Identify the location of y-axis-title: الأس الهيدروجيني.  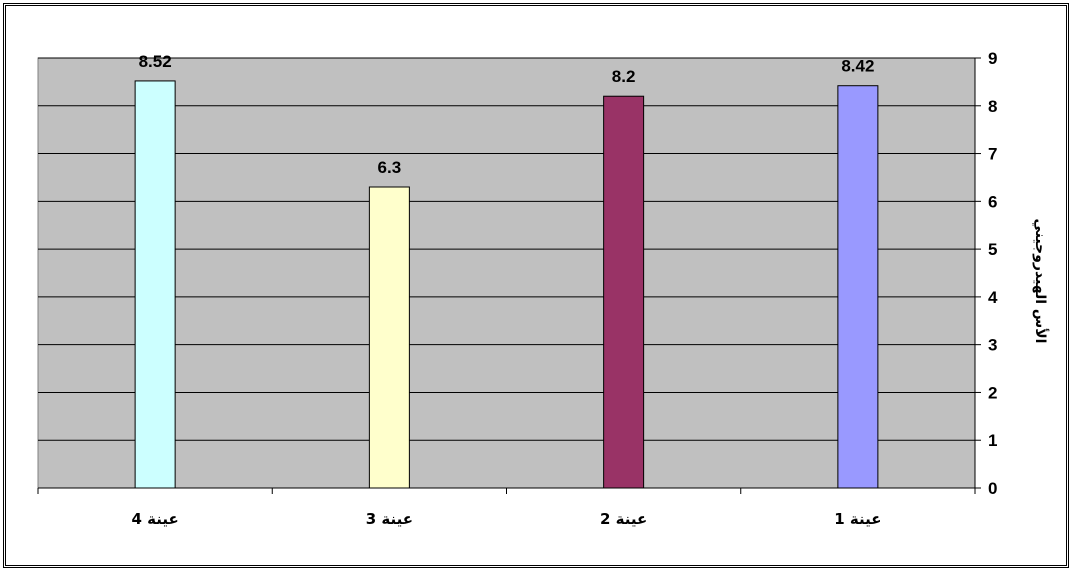
(1040, 281).